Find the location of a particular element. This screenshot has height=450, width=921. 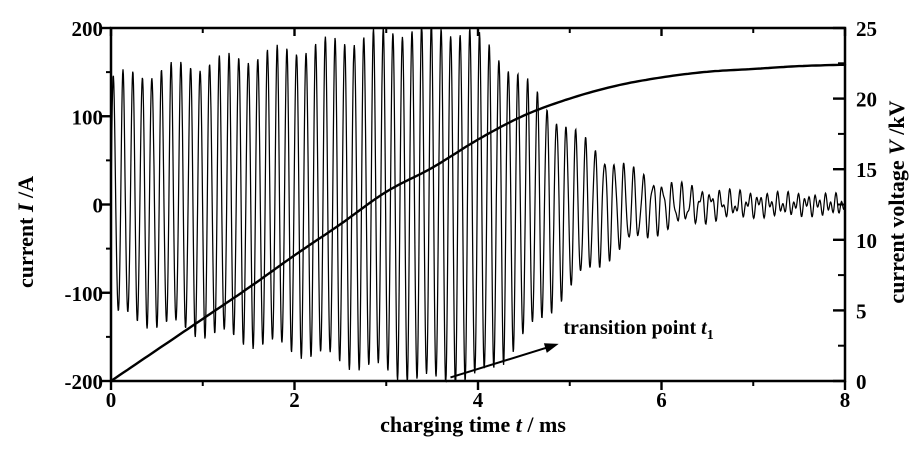

x-tick-label: 4 is located at coordinates (478, 400).